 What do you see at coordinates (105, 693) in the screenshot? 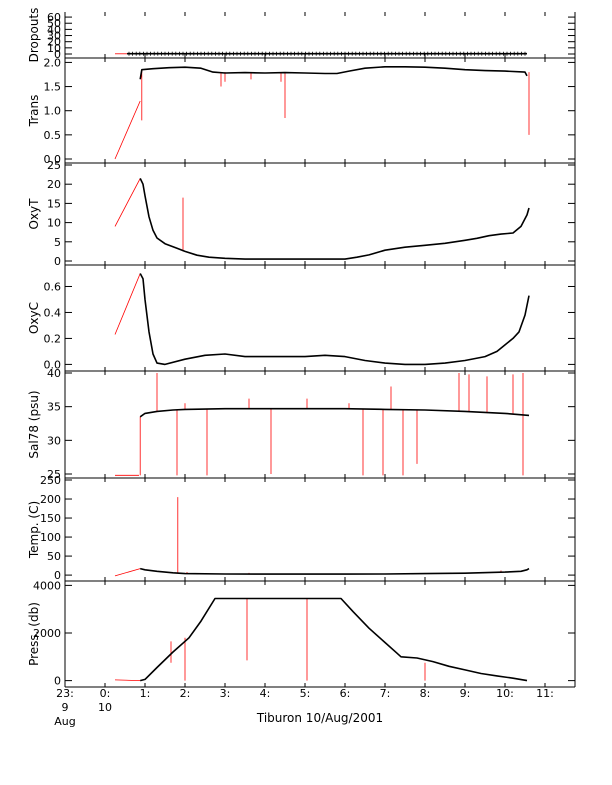
I see `x-tick-label: 0:` at bounding box center [105, 693].